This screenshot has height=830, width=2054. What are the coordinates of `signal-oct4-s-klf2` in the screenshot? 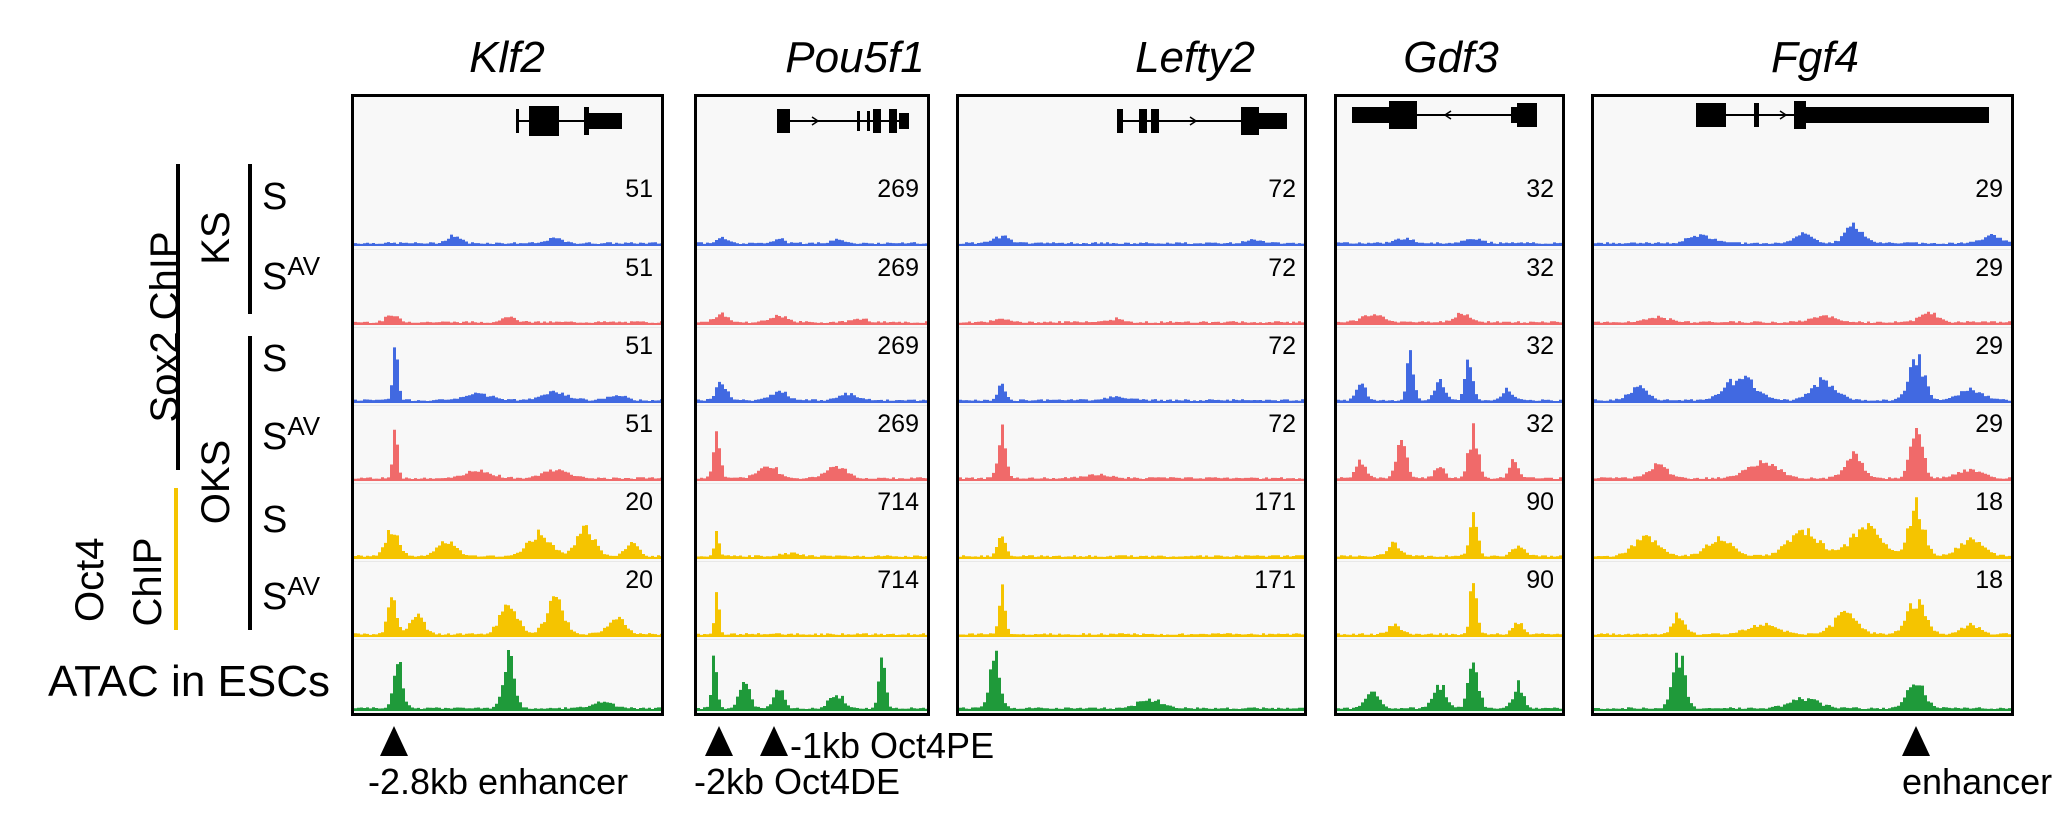 It's located at (507, 542).